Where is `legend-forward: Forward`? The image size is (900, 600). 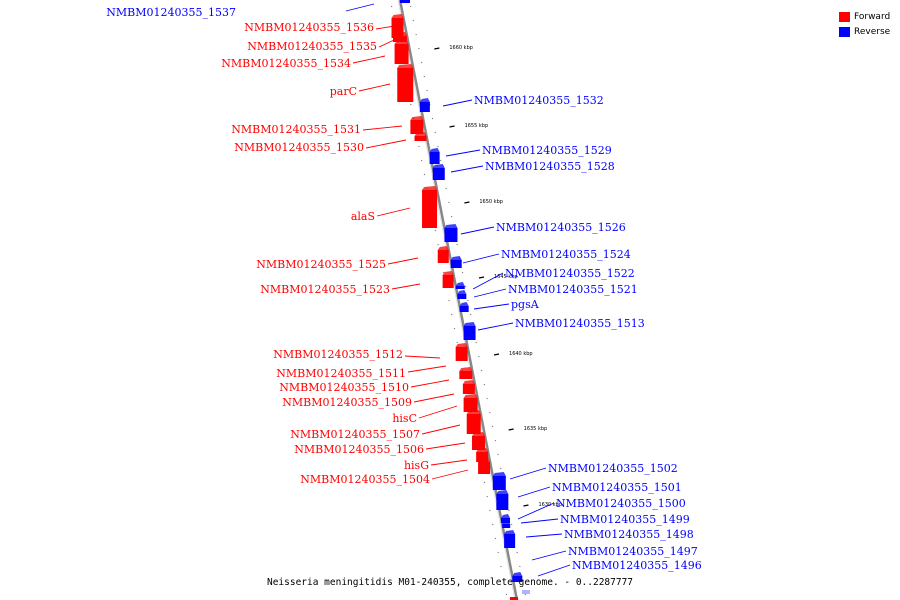 legend-forward: Forward is located at coordinates (864, 16).